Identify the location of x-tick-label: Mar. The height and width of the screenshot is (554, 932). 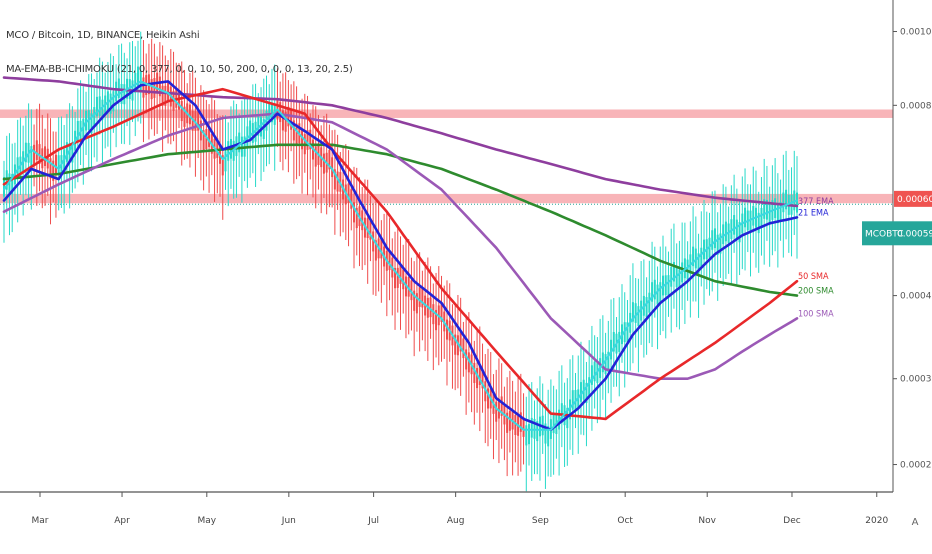
(40, 521).